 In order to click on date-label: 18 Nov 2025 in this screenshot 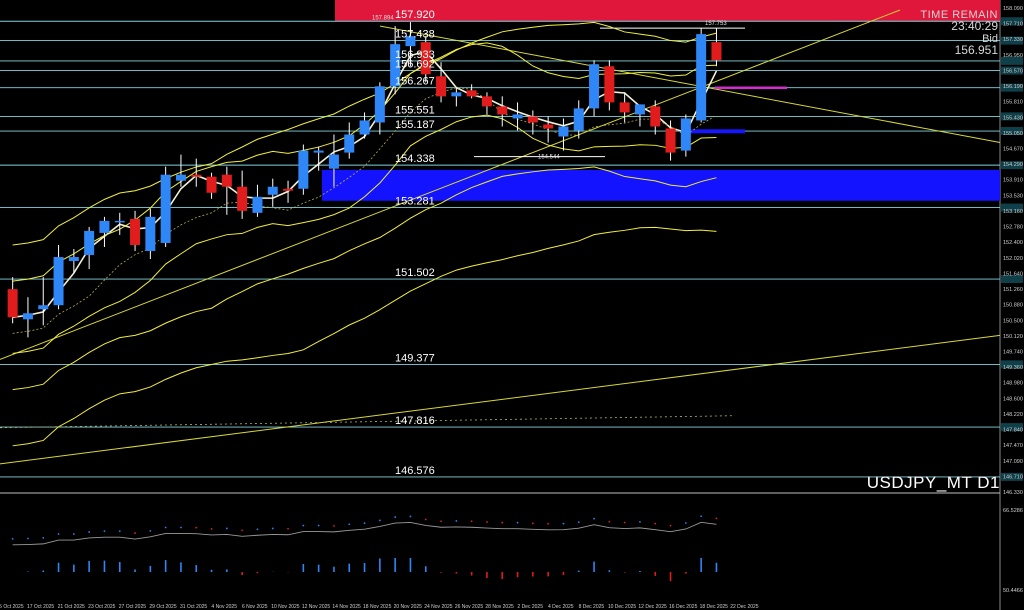, I will do `click(377, 607)`.